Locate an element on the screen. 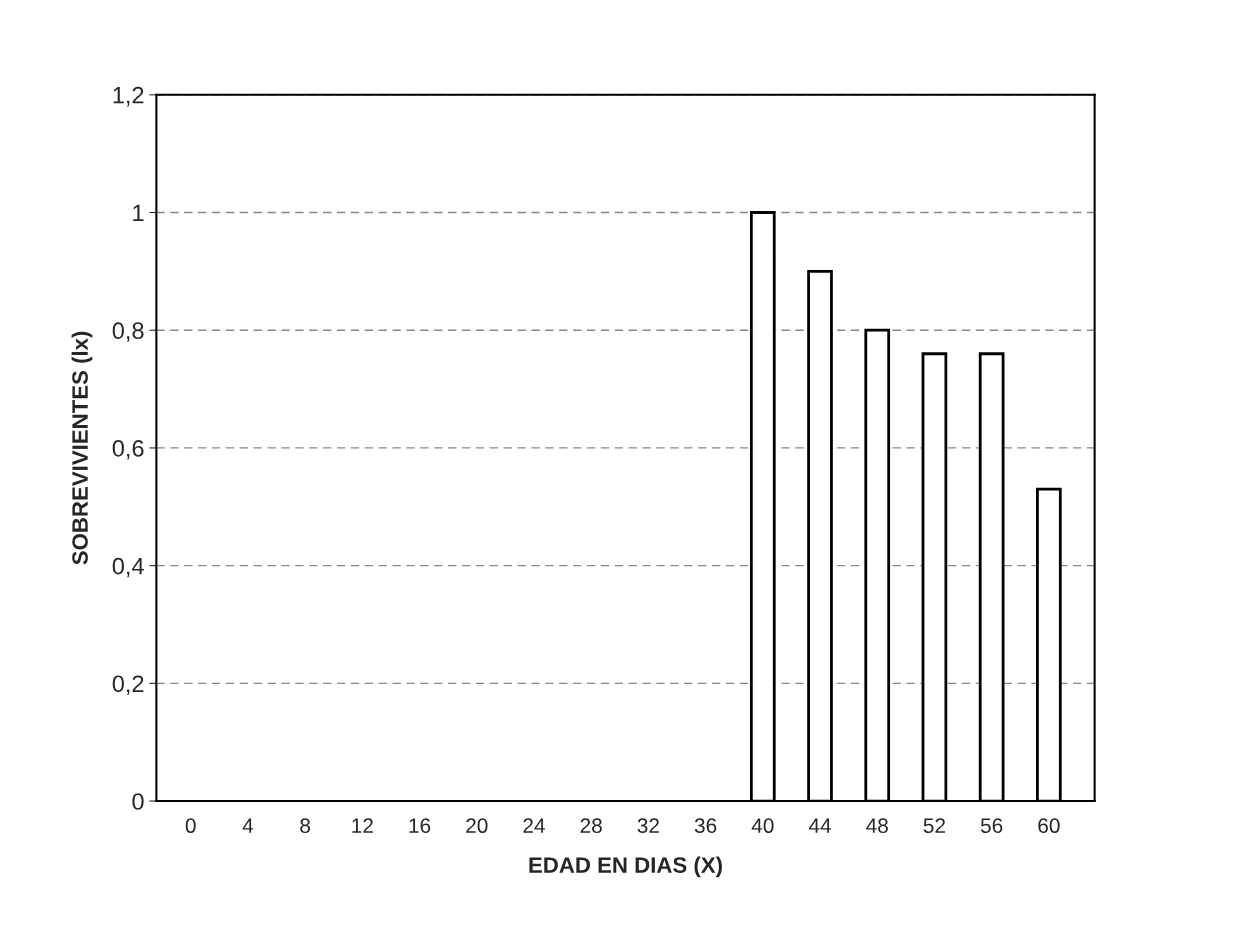  x-tick-label: 52 is located at coordinates (934, 826).